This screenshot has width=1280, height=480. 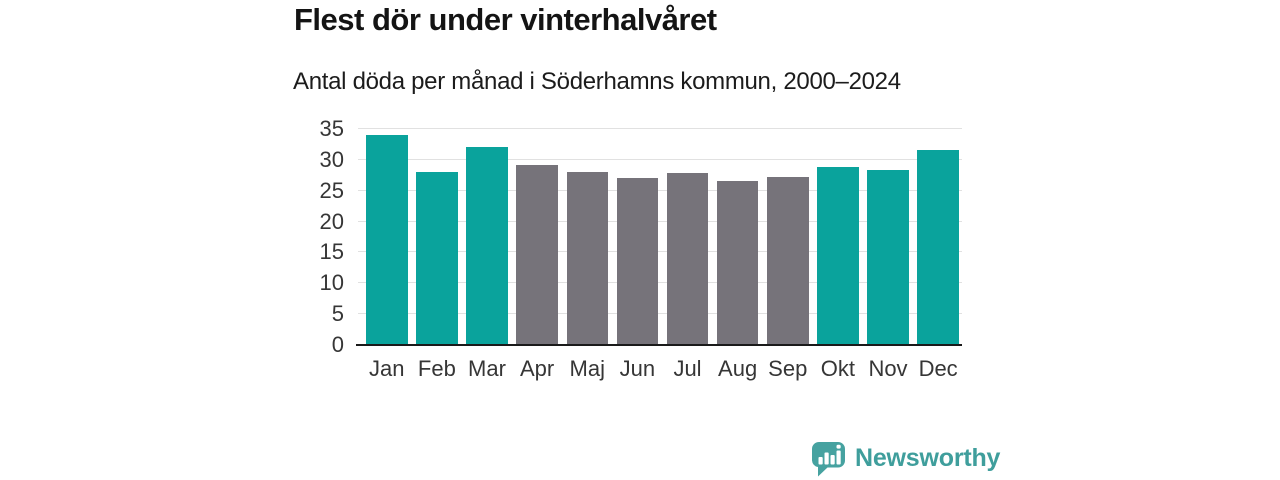 I want to click on logo-exclamation-dot, so click(x=838, y=446).